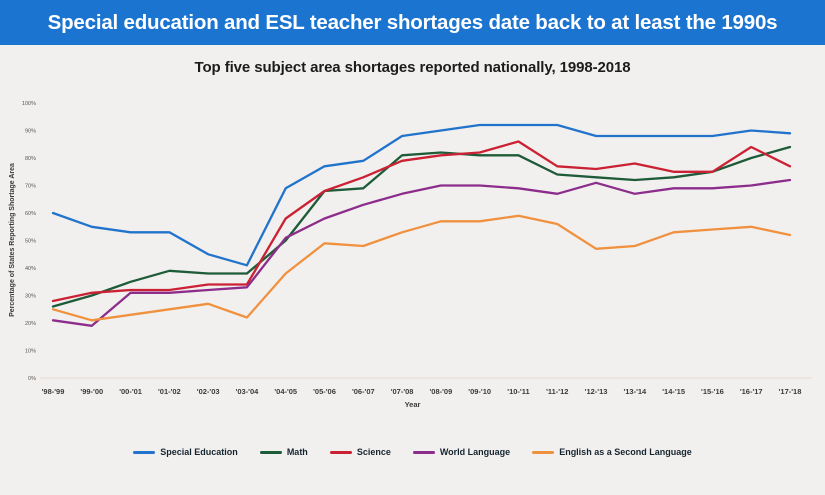 The width and height of the screenshot is (825, 495). Describe the element at coordinates (340, 452) in the screenshot. I see `legend-swatch-science` at that location.